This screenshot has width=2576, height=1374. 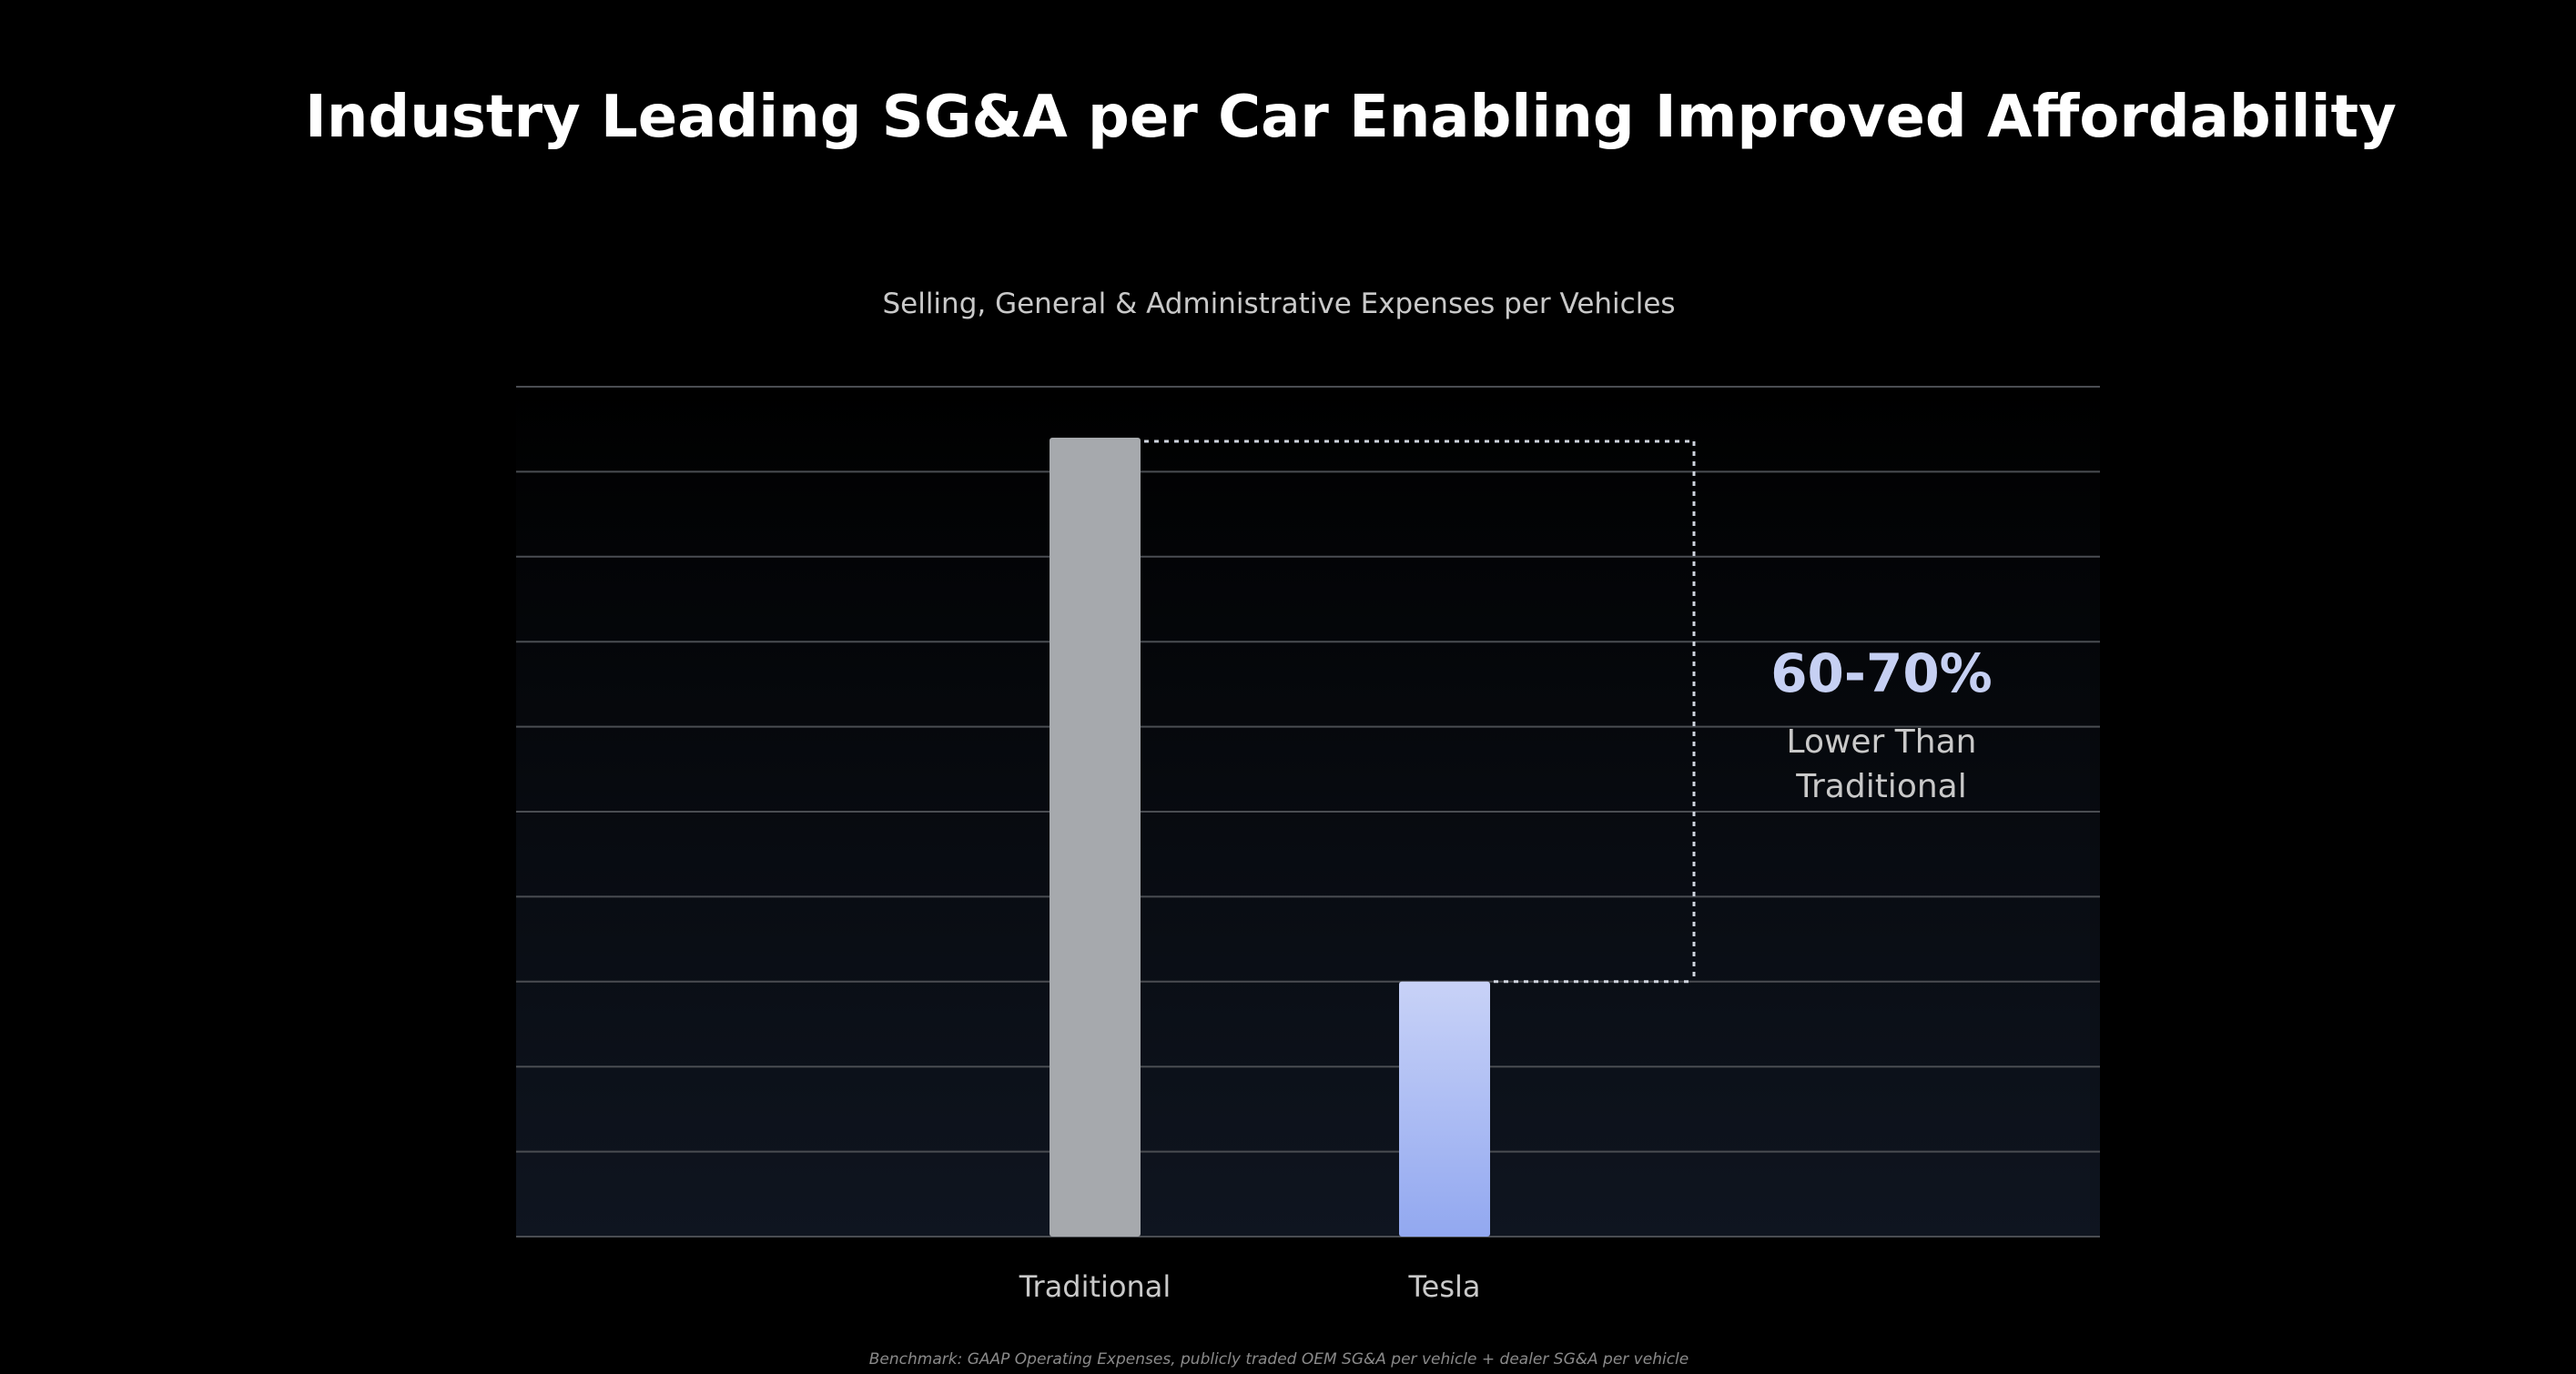 What do you see at coordinates (1420, 711) in the screenshot?
I see `annotation-connector` at bounding box center [1420, 711].